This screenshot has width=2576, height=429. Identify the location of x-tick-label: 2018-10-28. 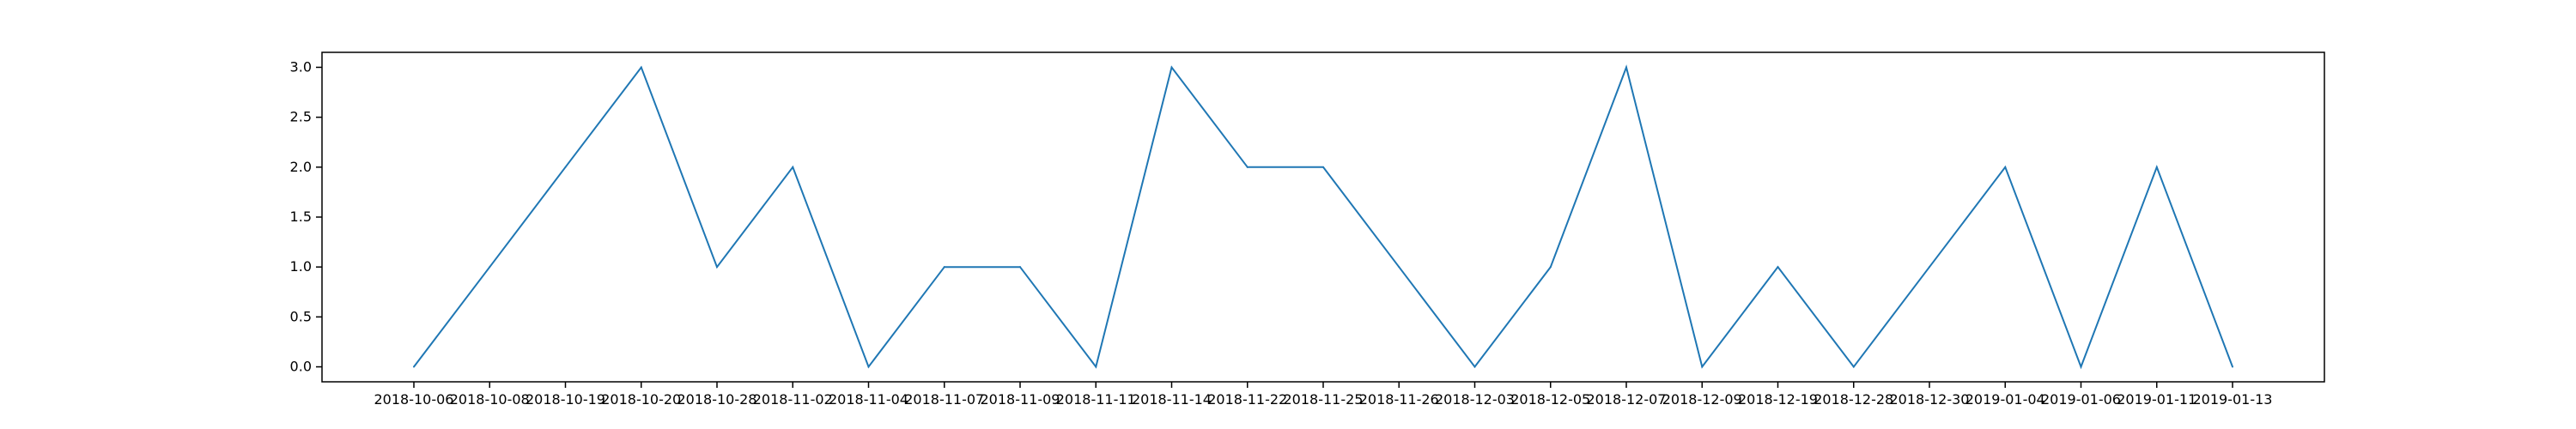
(717, 399).